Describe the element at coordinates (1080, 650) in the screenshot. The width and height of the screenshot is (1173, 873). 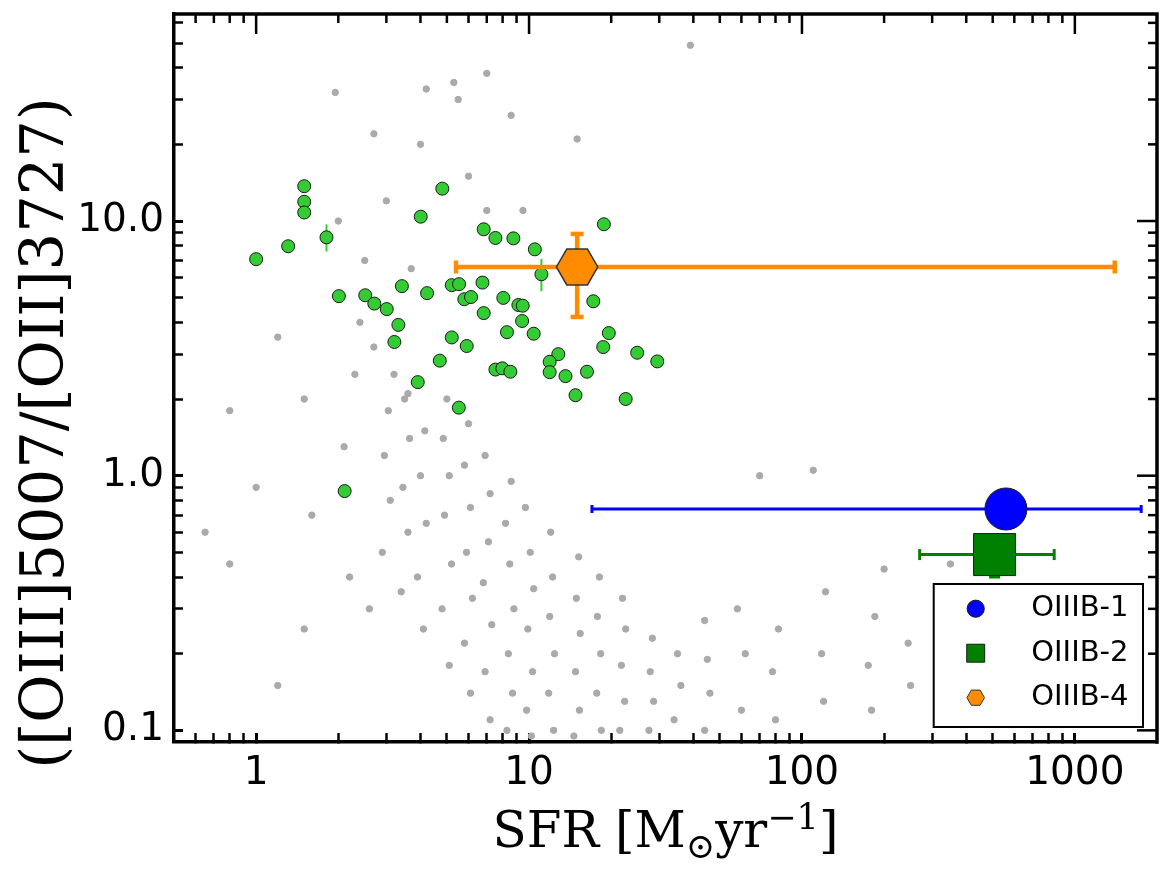
I see `legend-label: OIIIB-2` at that location.